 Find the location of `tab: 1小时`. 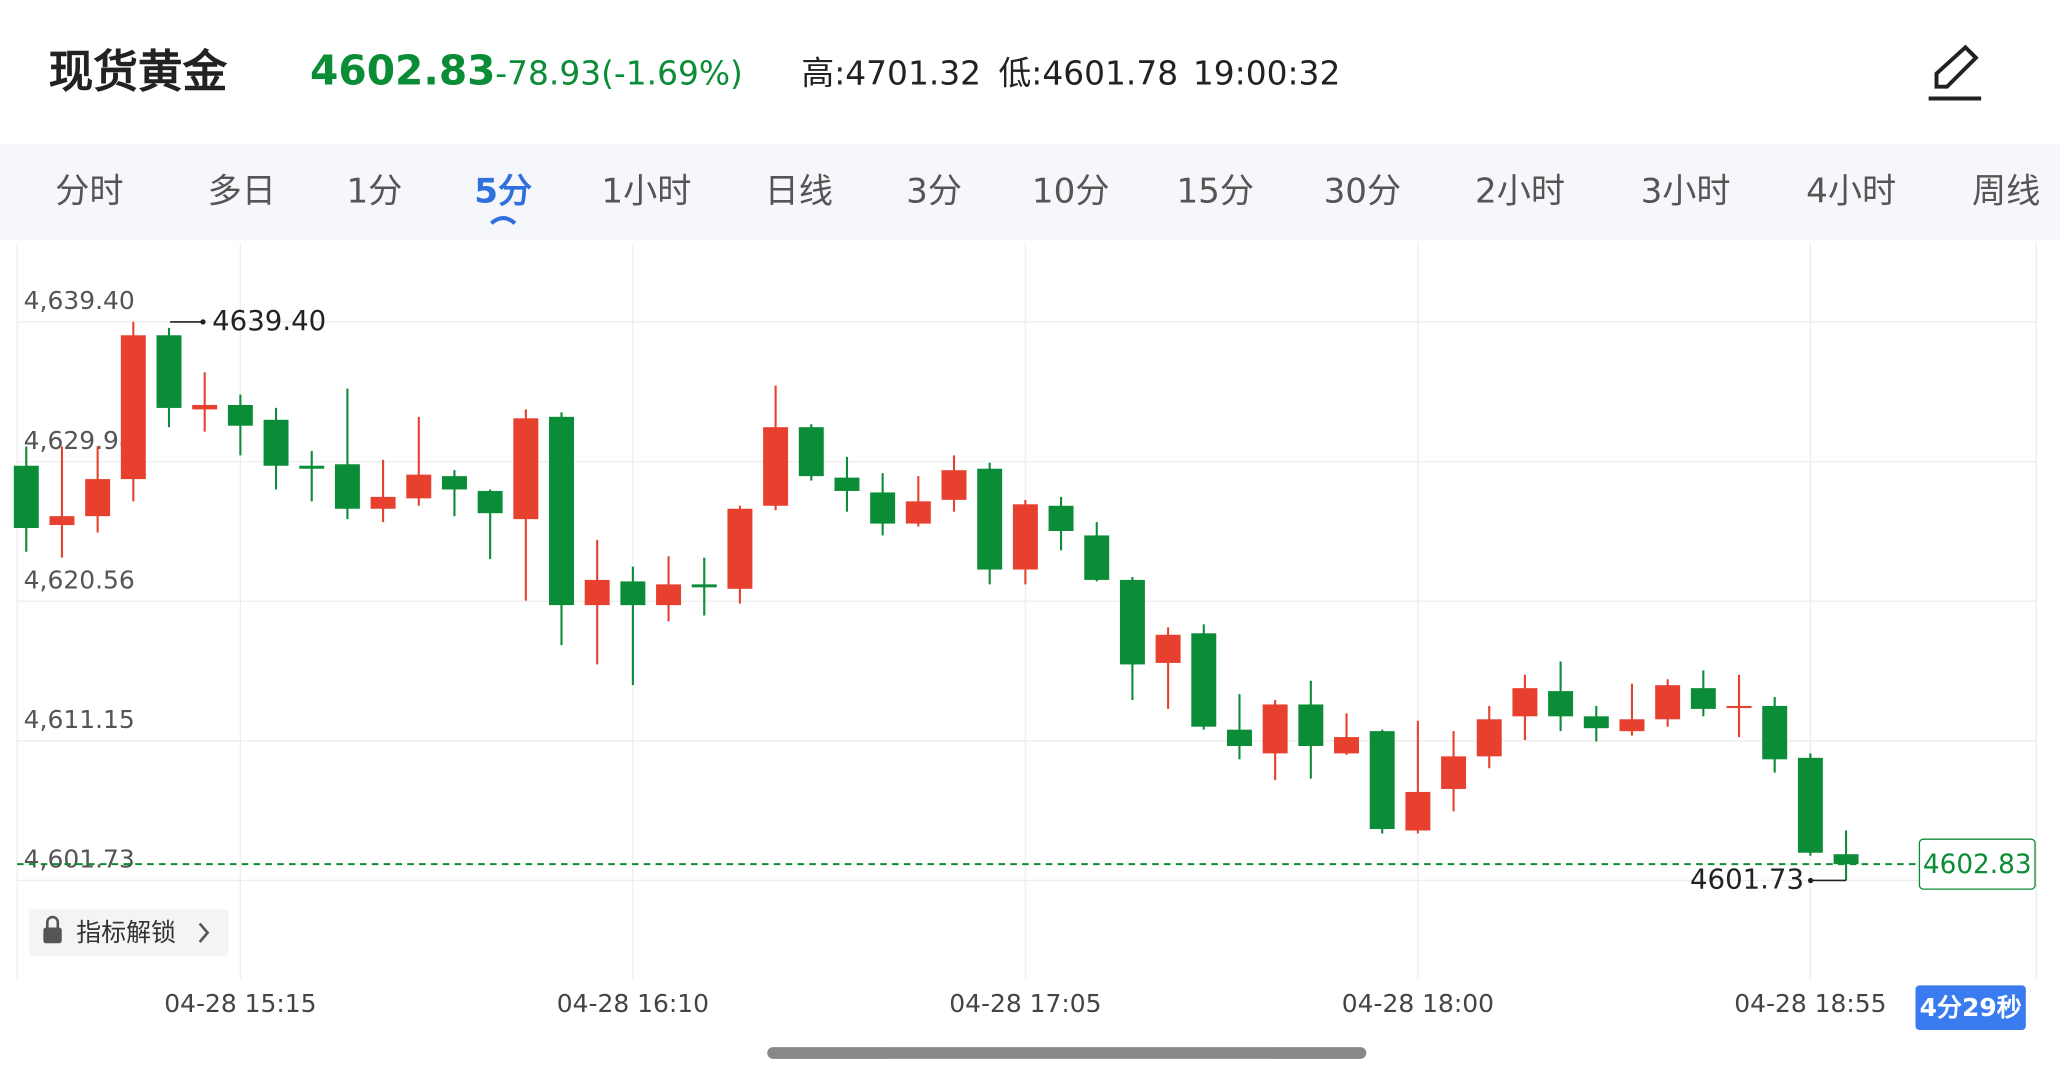

tab: 1小时 is located at coordinates (646, 192).